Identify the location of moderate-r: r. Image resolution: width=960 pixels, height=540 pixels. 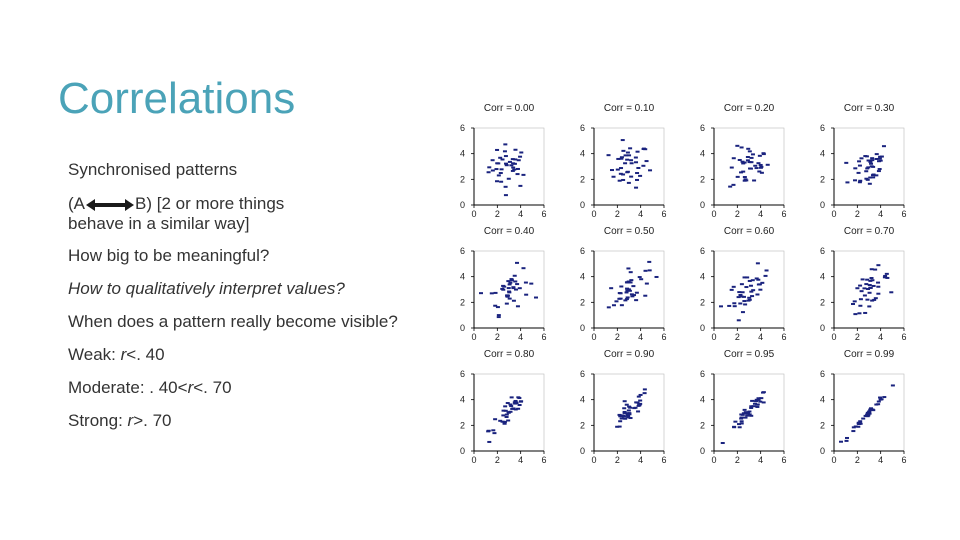
(190, 387).